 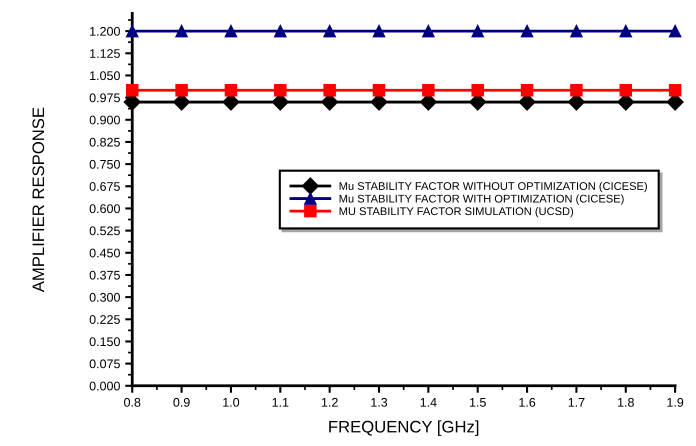 I want to click on x-tick-label: 1.3, so click(x=379, y=402).